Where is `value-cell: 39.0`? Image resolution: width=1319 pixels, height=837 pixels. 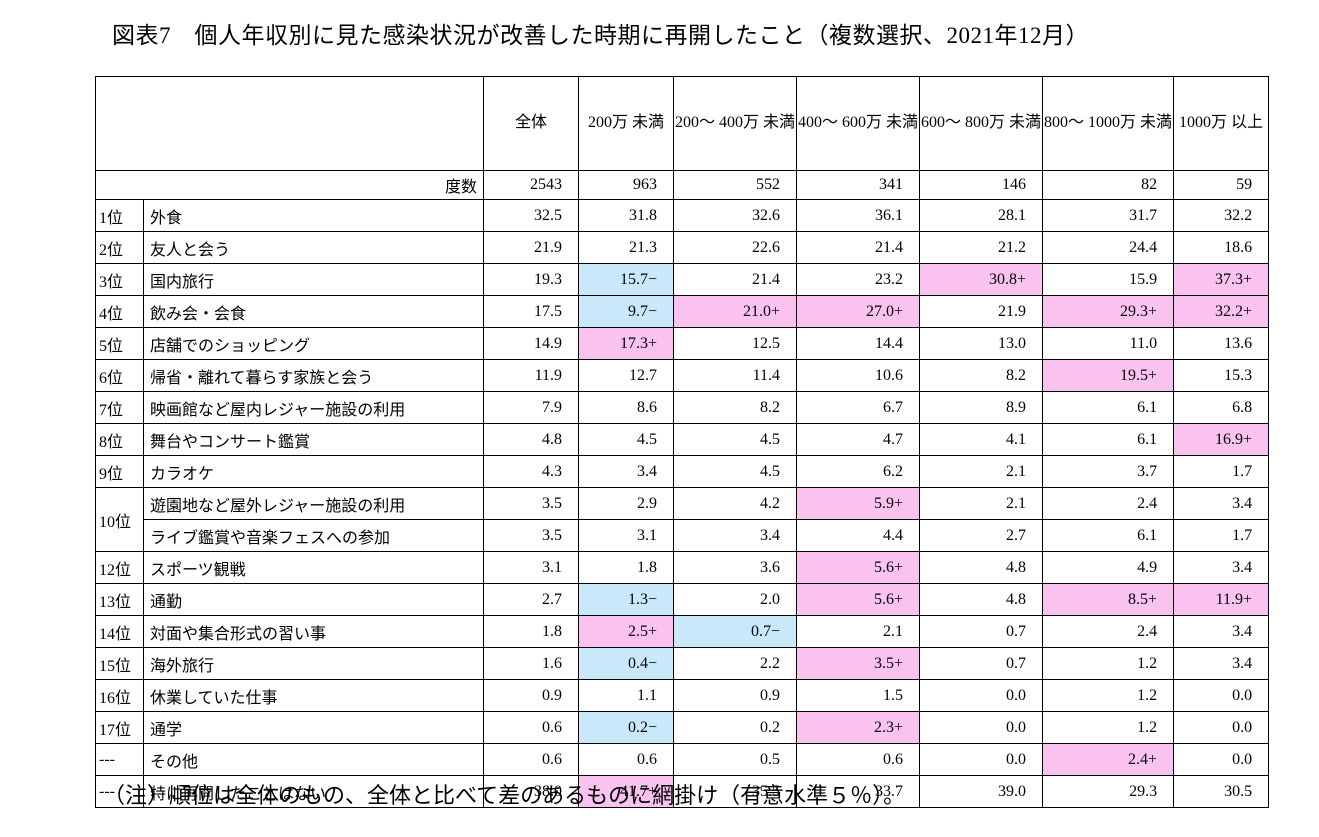
value-cell: 39.0 is located at coordinates (981, 791).